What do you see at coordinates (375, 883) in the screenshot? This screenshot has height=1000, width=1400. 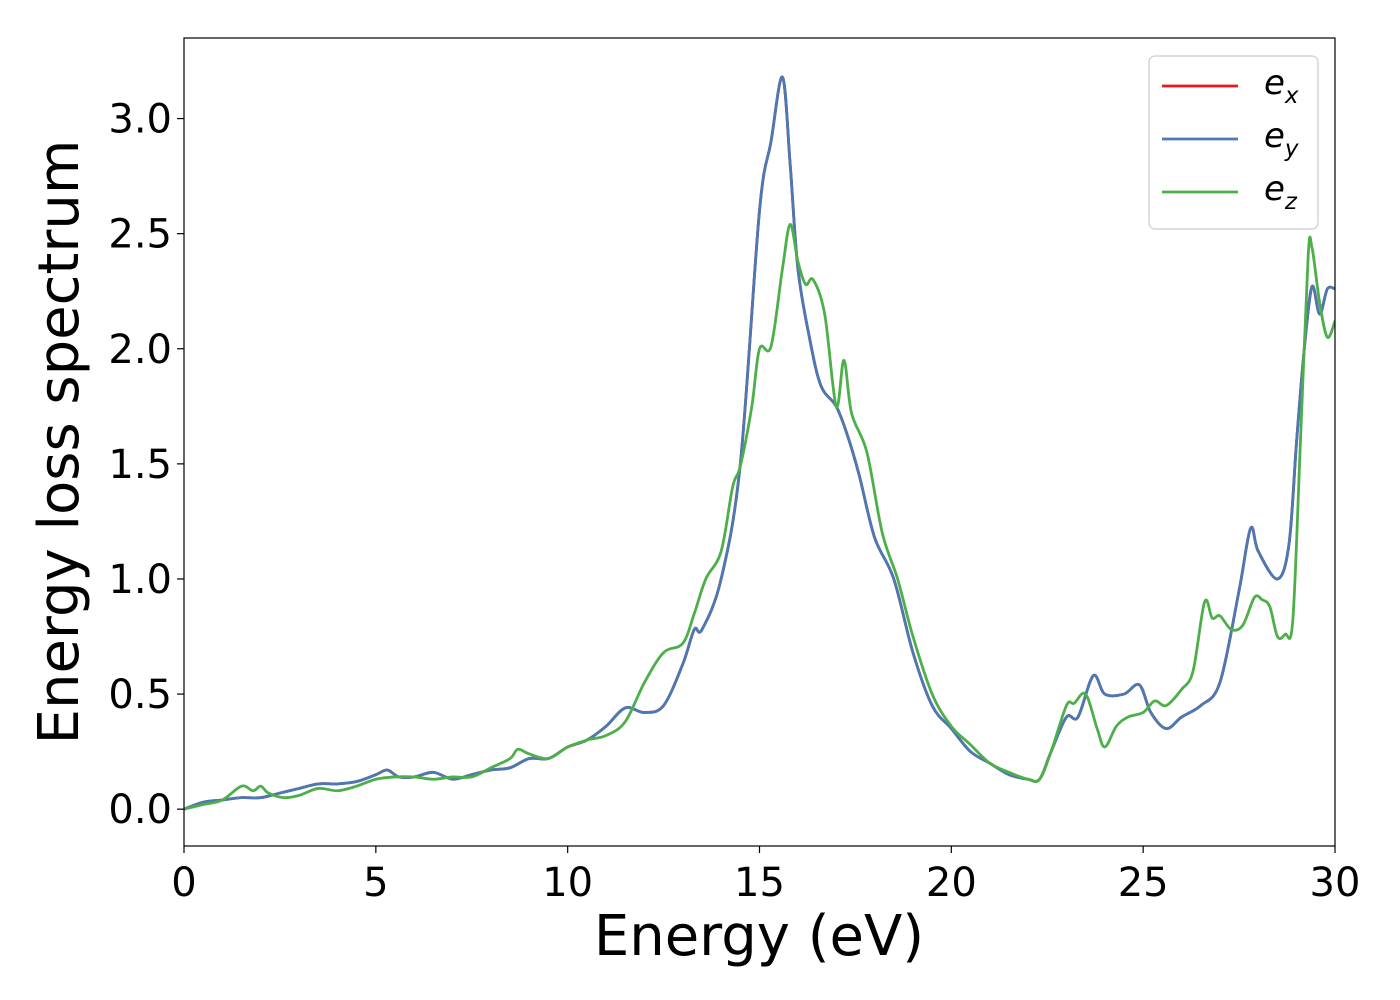 I see `x-tick-label: 5` at bounding box center [375, 883].